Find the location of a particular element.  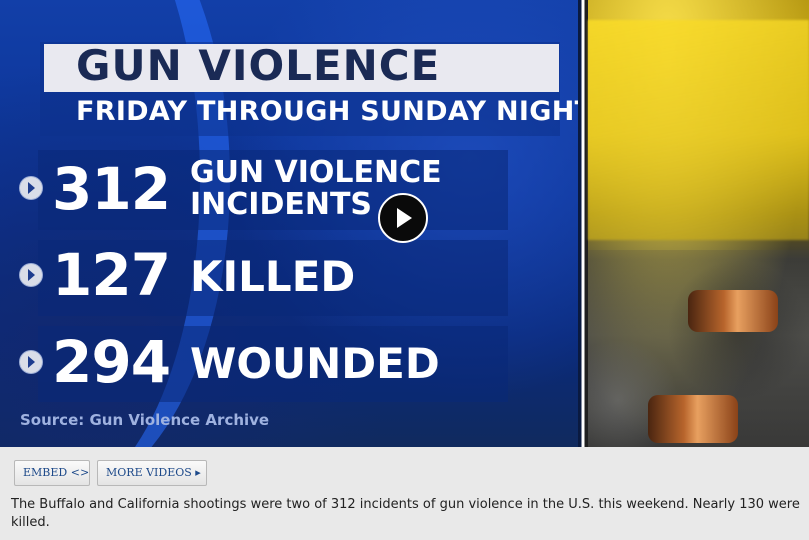

stat-label-killed: KILLED is located at coordinates (273, 276).